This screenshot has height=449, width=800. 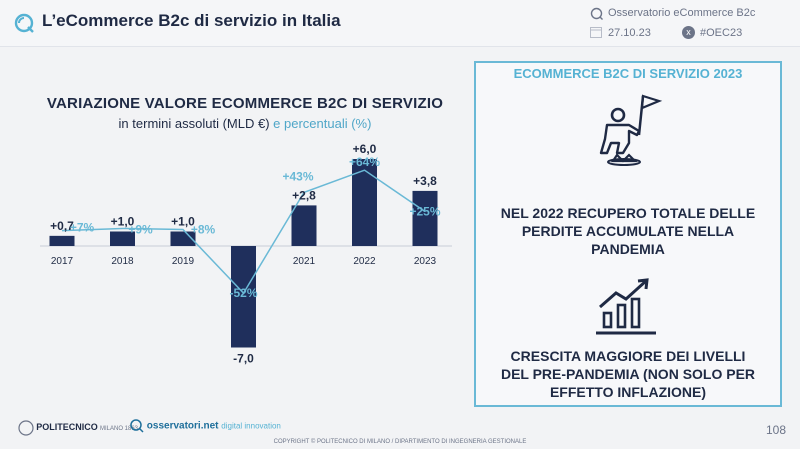 I want to click on abs-label-2017: +0,7, so click(x=62, y=226).